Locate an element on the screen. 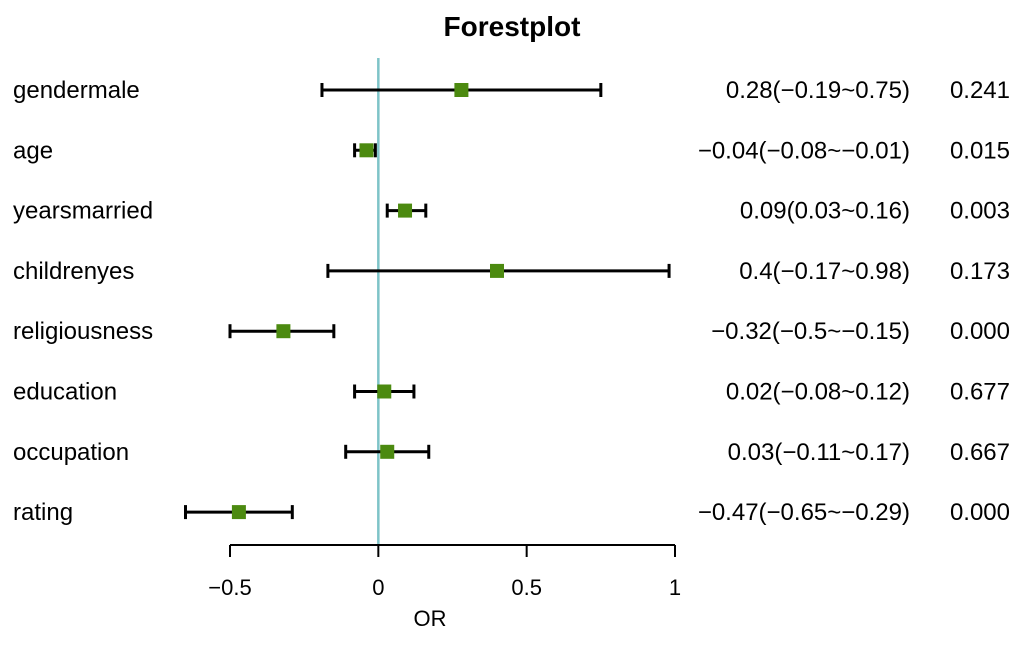 This screenshot has width=1029, height=646. p-value: 0.667 is located at coordinates (980, 452).